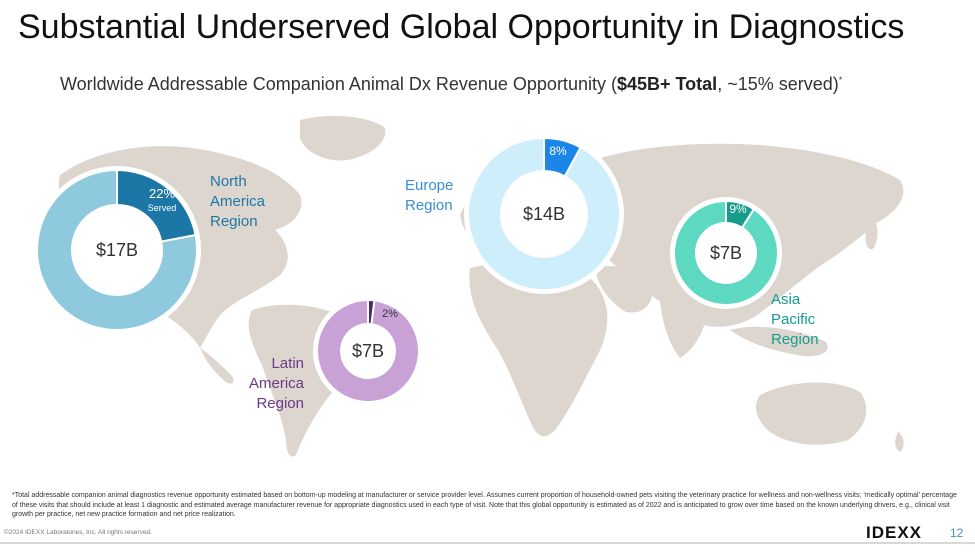 Image resolution: width=975 pixels, height=552 pixels. Describe the element at coordinates (429, 185) in the screenshot. I see `region-label-line: Europe` at that location.